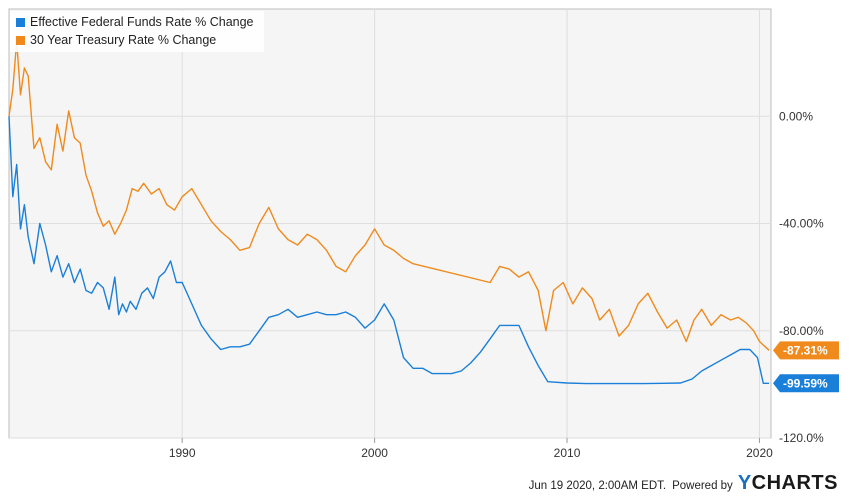 This screenshot has height=501, width=850. What do you see at coordinates (796, 116) in the screenshot?
I see `y-tick-label: 0.00%` at bounding box center [796, 116].